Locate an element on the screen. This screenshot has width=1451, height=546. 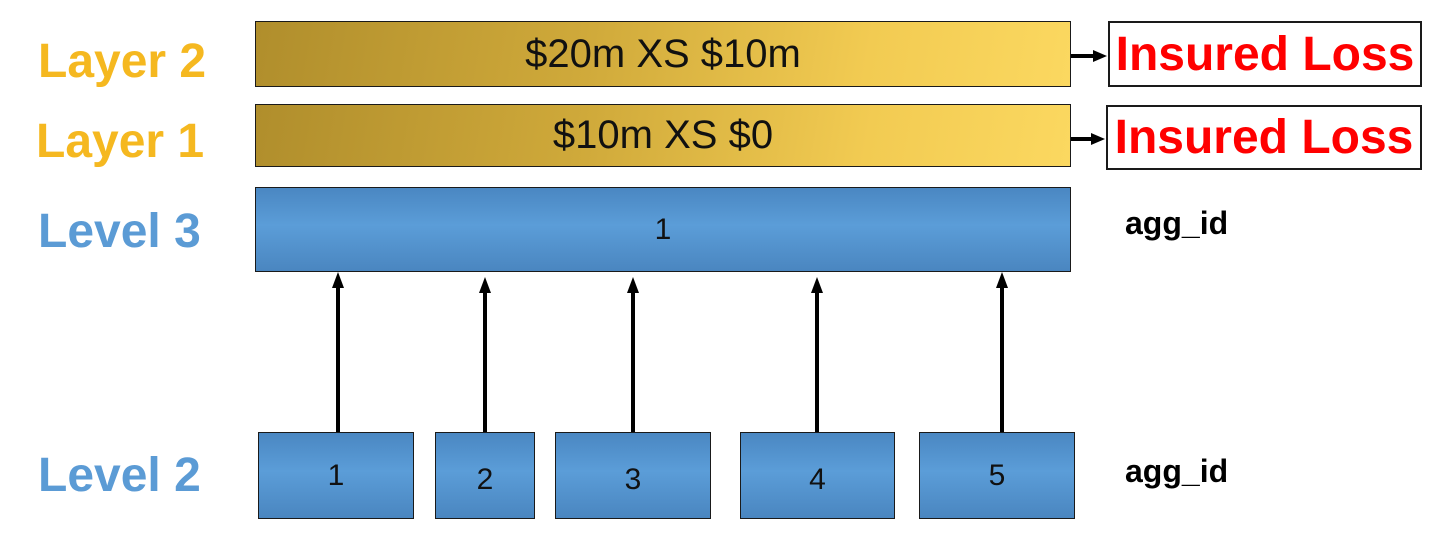
layer-1-terms: $10m XS $0 is located at coordinates (663, 135).